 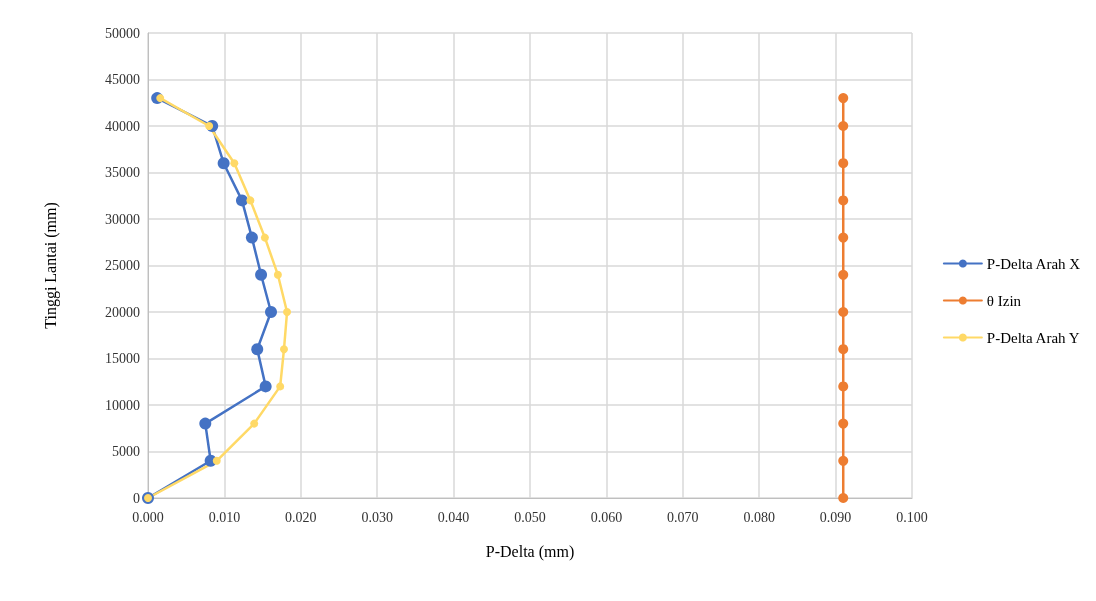 I want to click on y-tick-label: 30000, so click(x=122, y=219).